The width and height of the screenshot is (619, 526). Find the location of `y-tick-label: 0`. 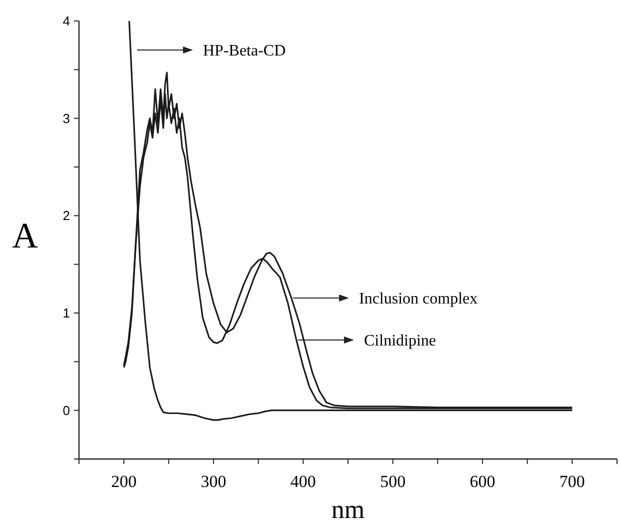

y-tick-label: 0 is located at coordinates (66, 410).